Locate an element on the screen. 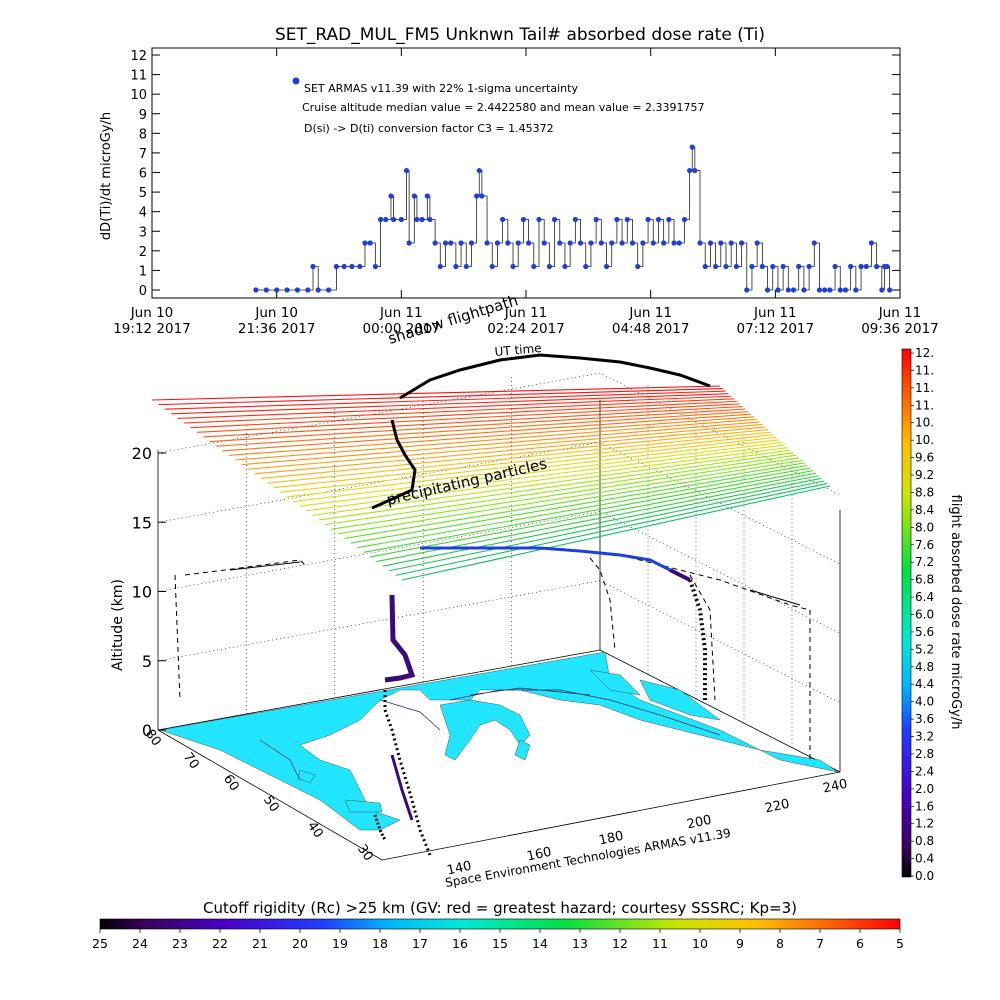 The width and height of the screenshot is (1000, 1000). dose-tick-label: 4.0 is located at coordinates (924, 702).